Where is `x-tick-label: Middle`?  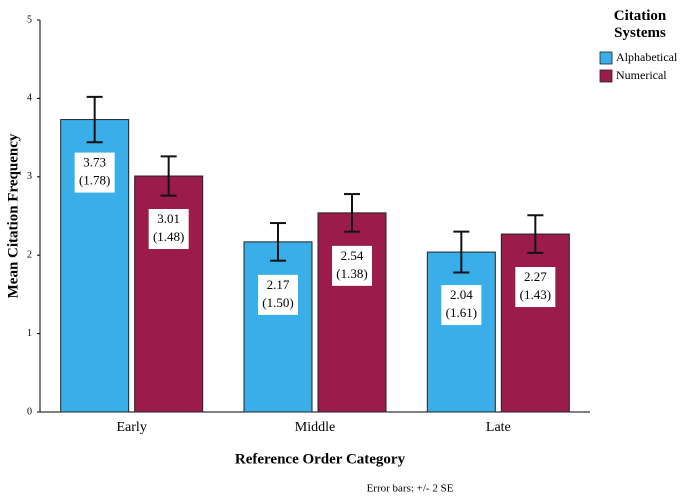 x-tick-label: Middle is located at coordinates (315, 427).